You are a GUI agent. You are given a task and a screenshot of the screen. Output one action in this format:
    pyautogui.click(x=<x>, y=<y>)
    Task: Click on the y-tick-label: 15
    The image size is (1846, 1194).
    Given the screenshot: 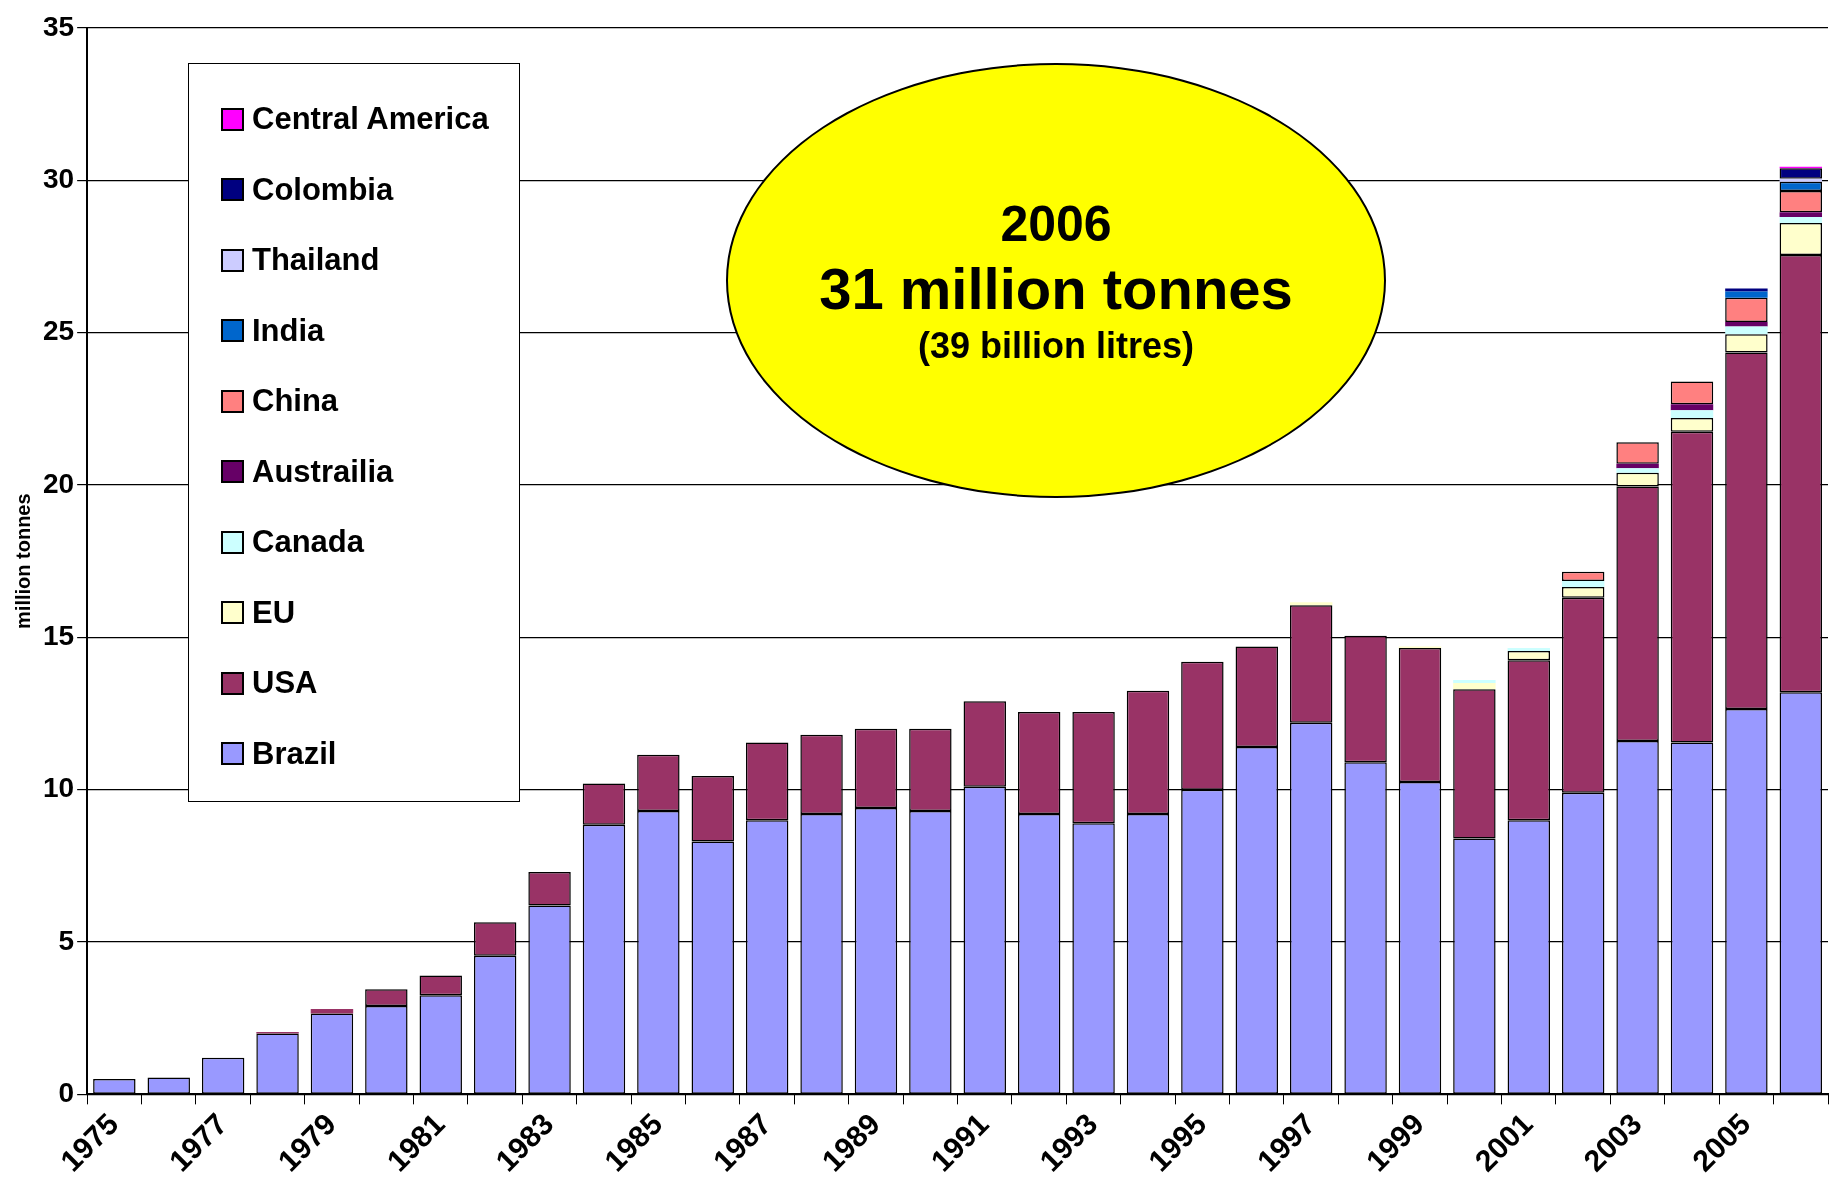 What is the action you would take?
    pyautogui.click(x=58, y=636)
    